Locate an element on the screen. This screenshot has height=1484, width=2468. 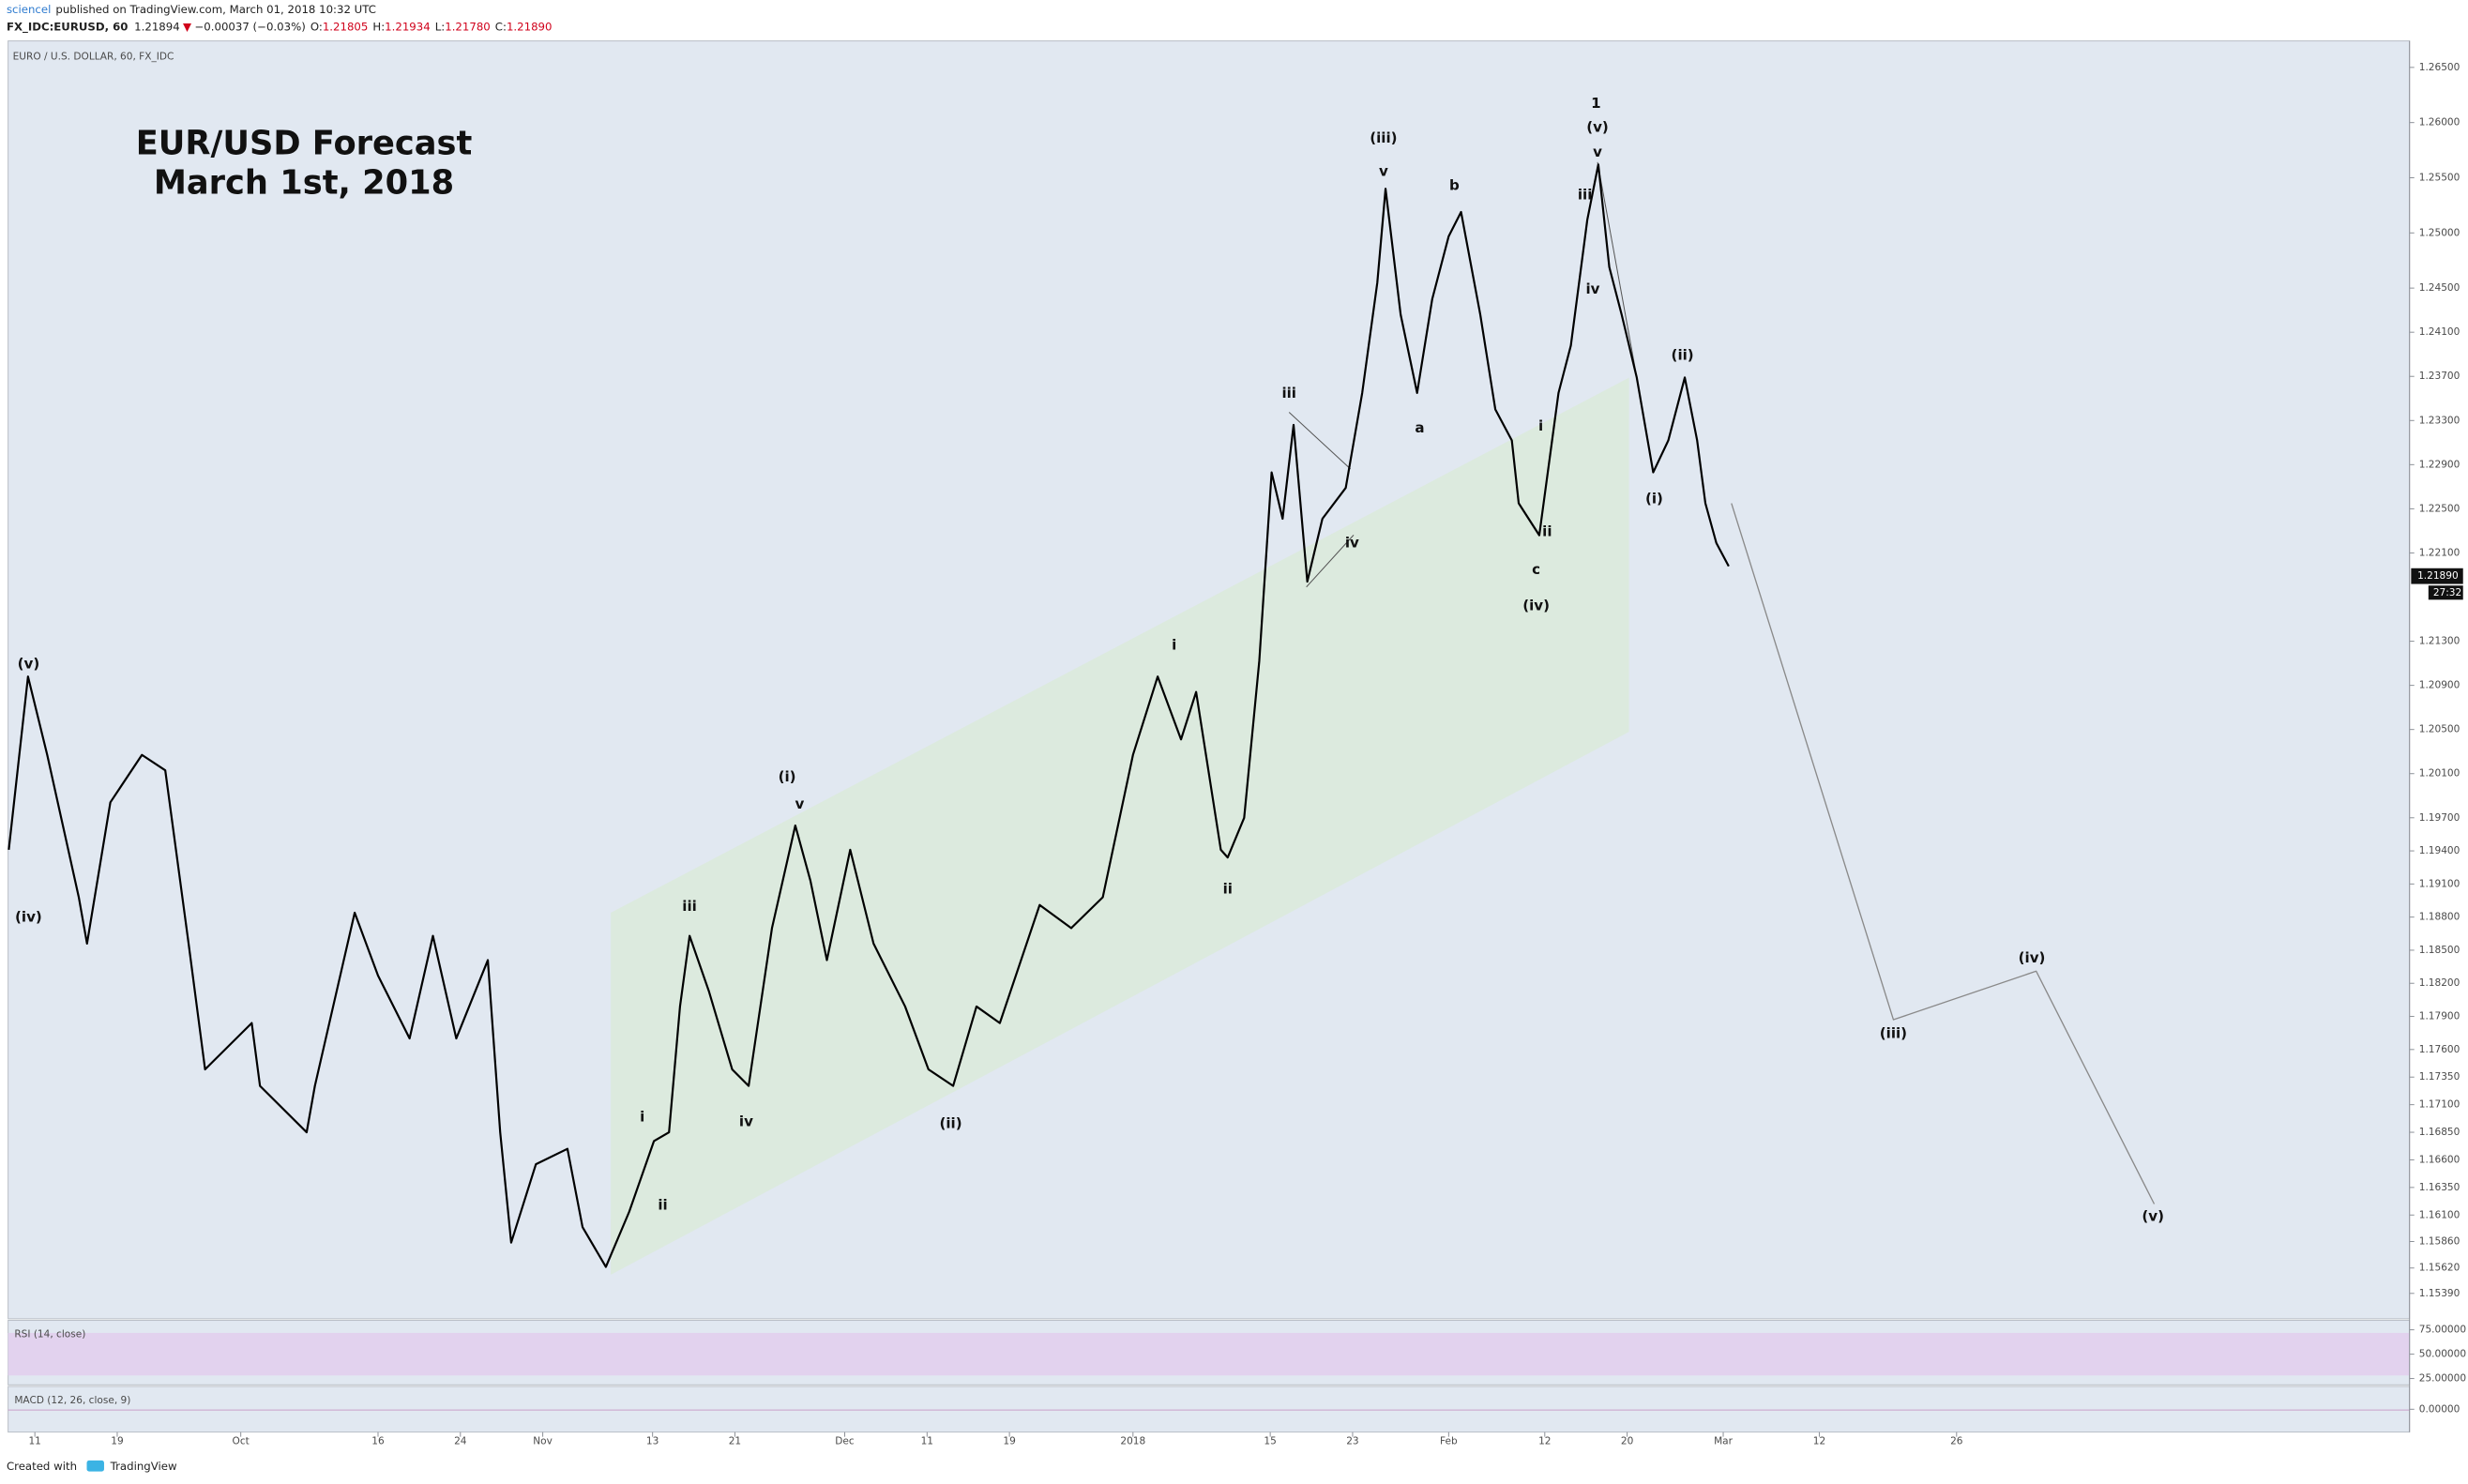
y-tick-label: 25.00000 is located at coordinates (2443, 1379).